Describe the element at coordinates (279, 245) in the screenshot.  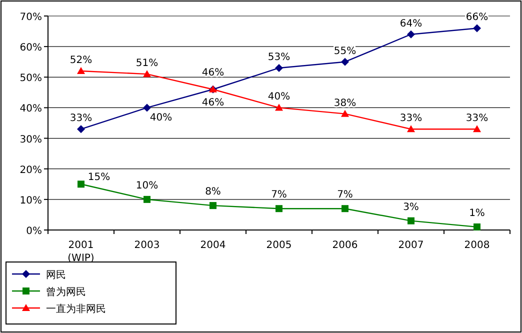
I see `x-tick-label: 2005` at that location.